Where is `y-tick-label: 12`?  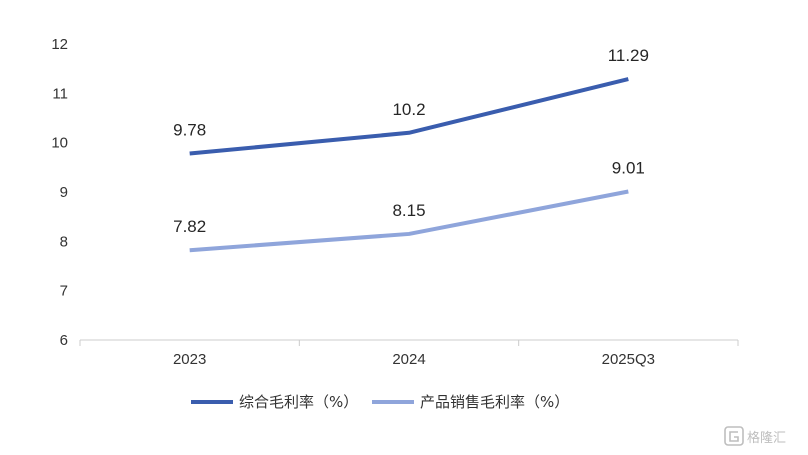
y-tick-label: 12 is located at coordinates (59, 44).